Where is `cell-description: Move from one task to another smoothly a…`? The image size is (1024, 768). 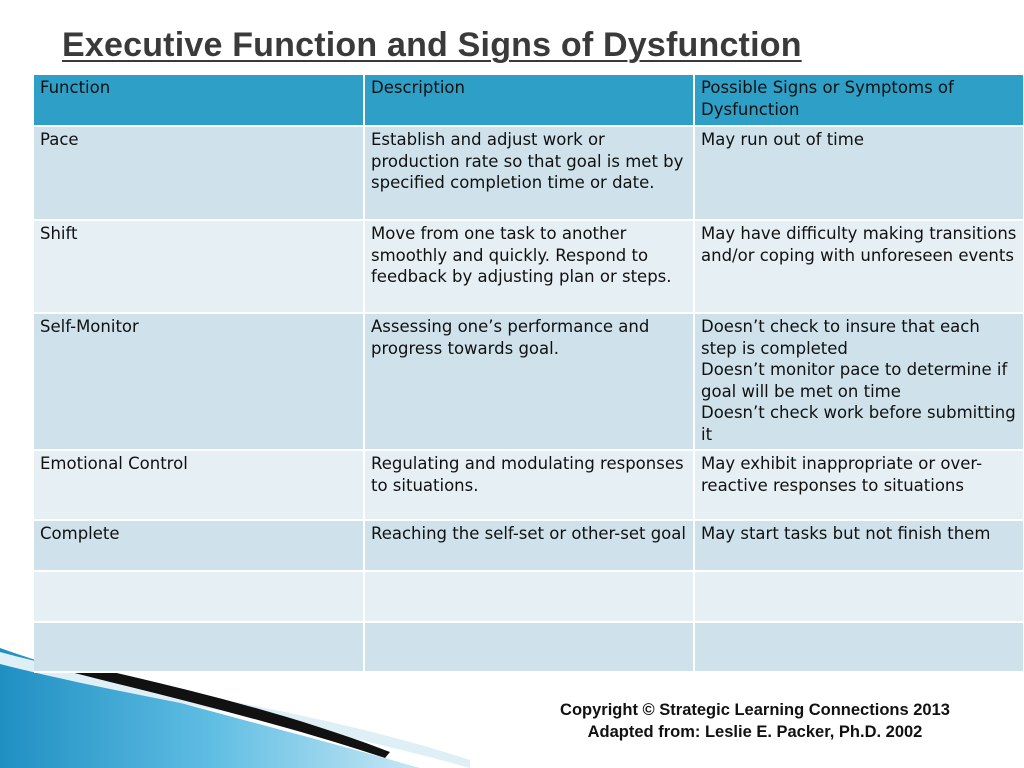
cell-description: Move from one task to another smoothly a… is located at coordinates (529, 267).